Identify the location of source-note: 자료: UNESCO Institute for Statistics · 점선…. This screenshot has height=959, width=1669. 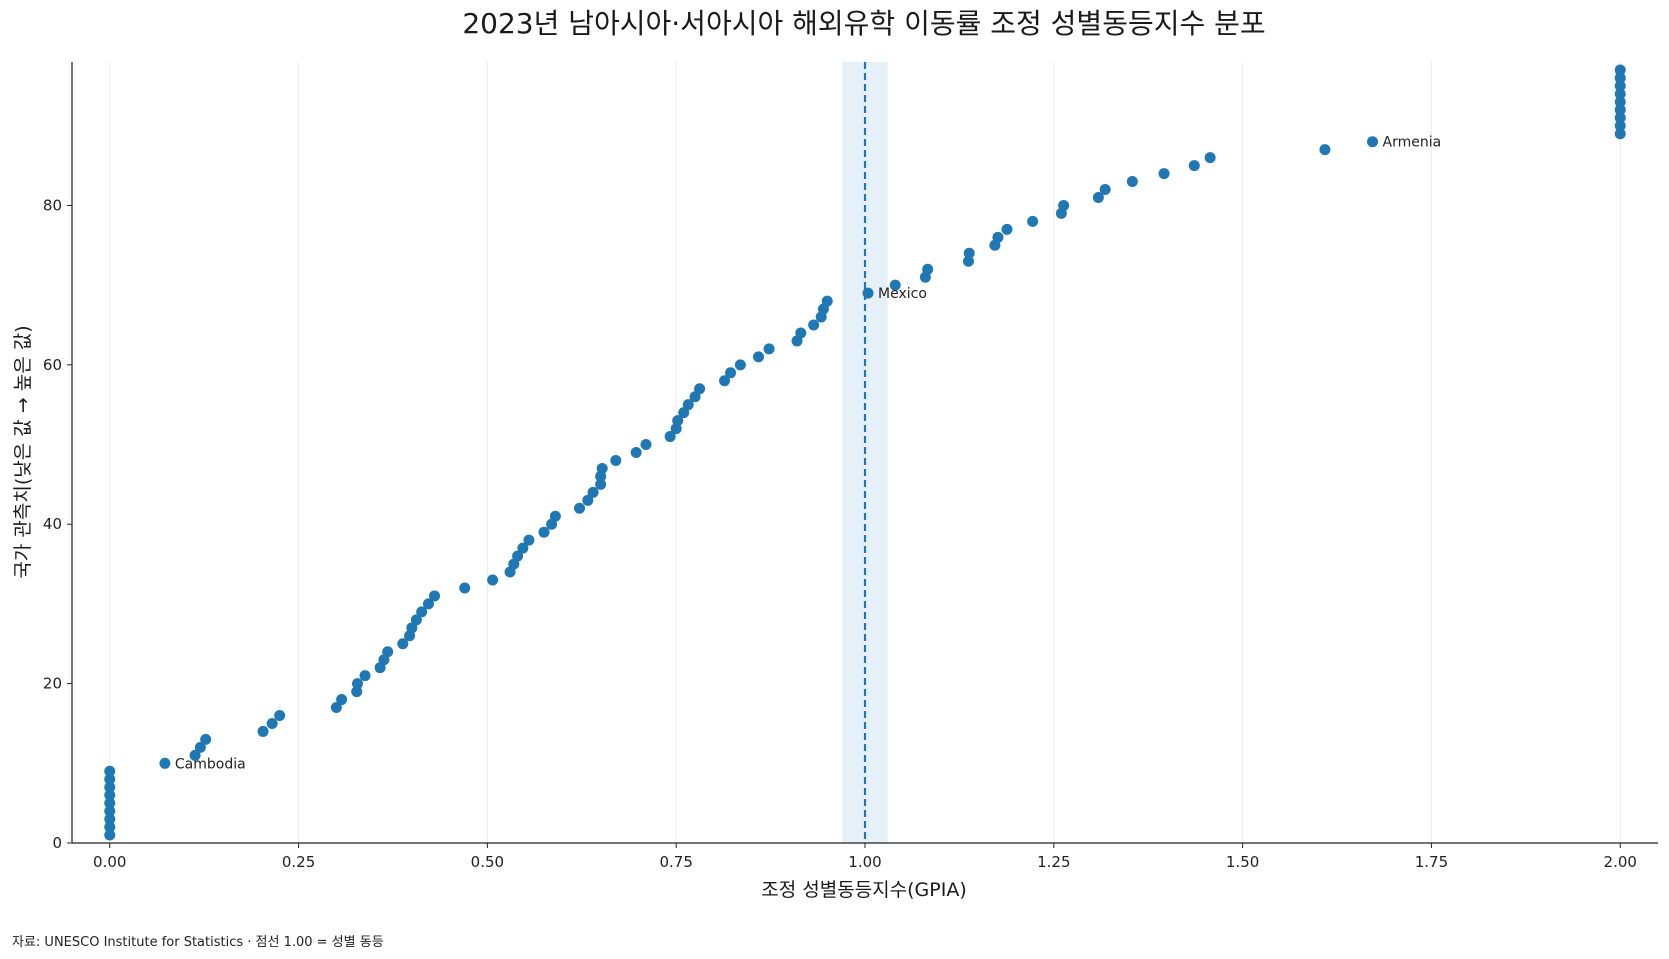
(198, 942).